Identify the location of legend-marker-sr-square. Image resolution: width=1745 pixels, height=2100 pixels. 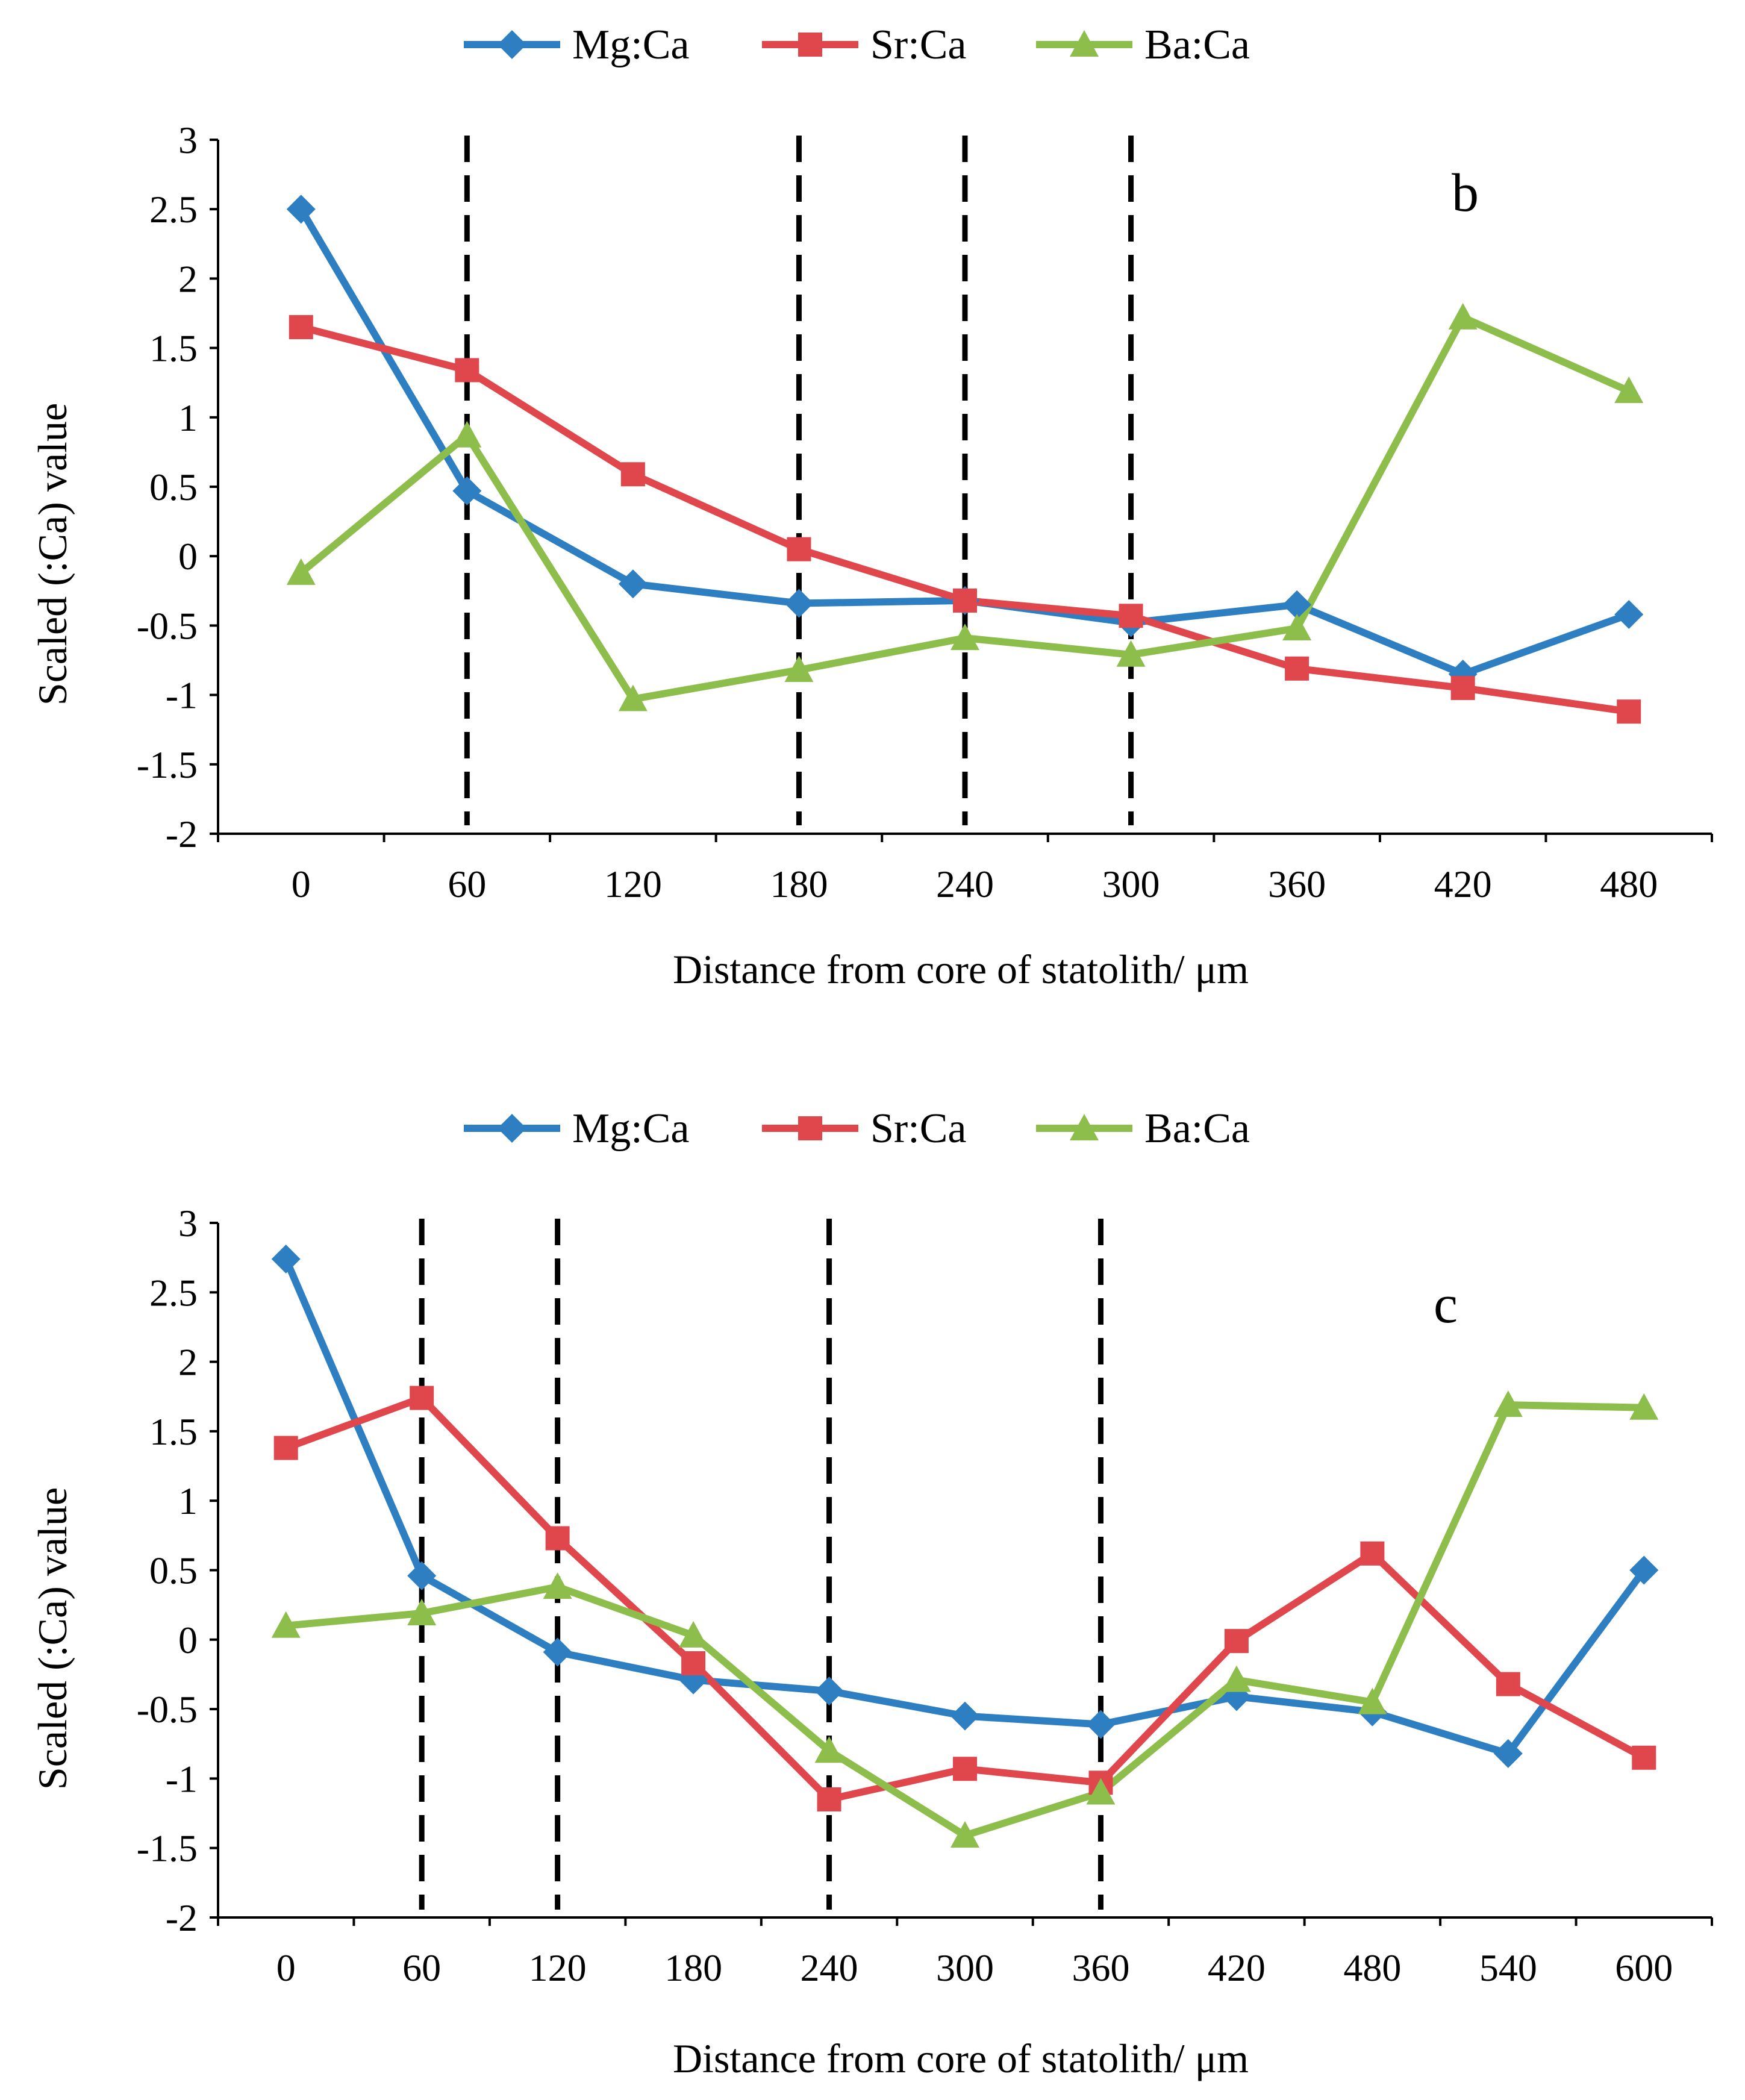
(810, 1128).